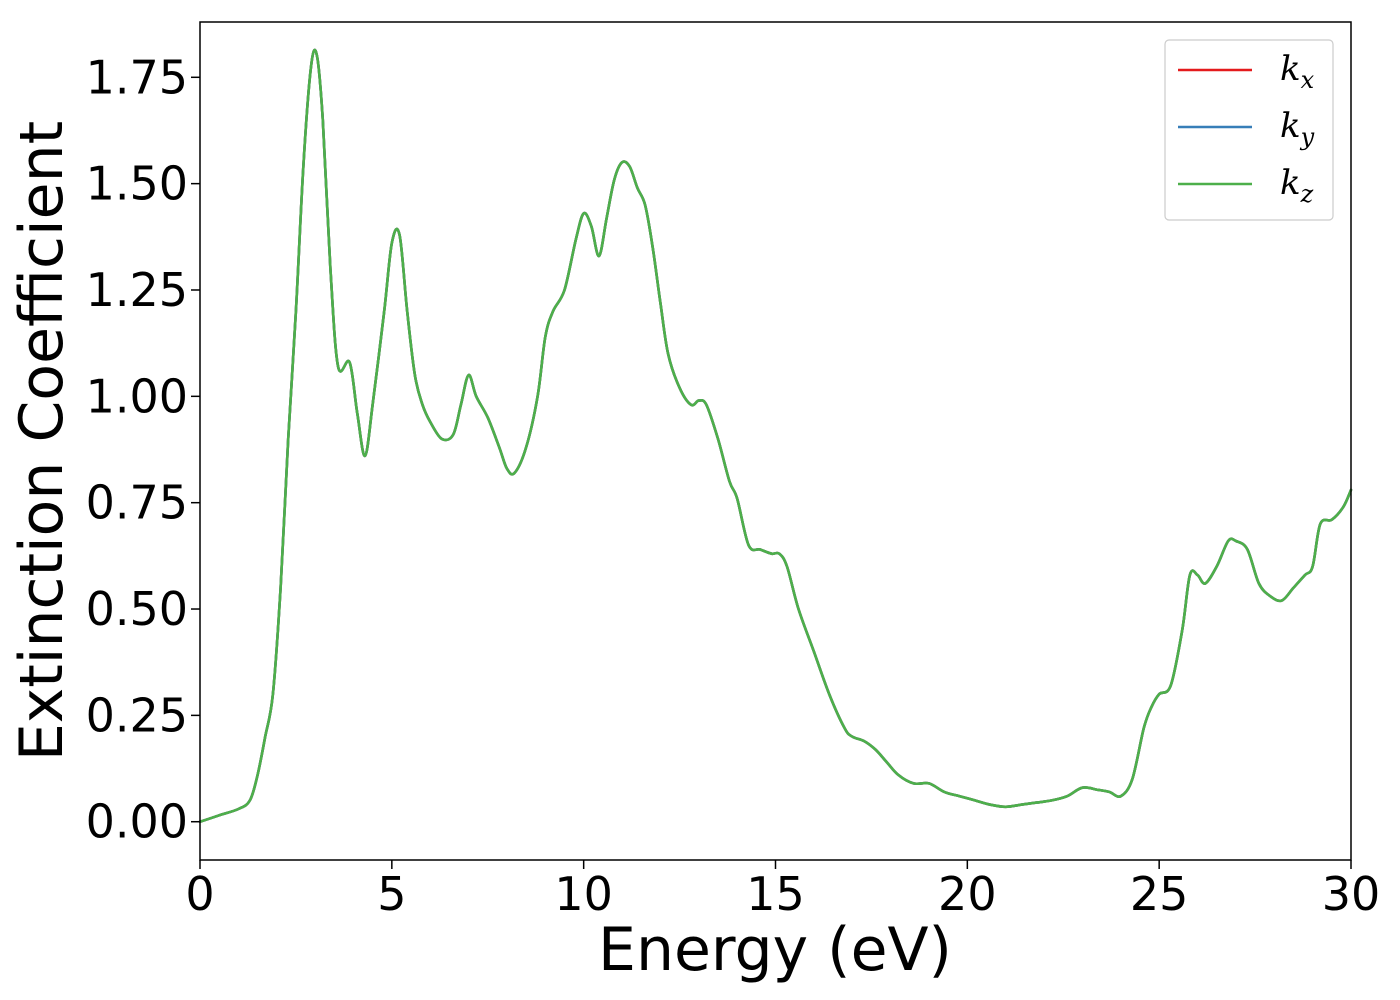 The width and height of the screenshot is (1400, 1000). I want to click on y-tick-label: 1.25, so click(137, 290).